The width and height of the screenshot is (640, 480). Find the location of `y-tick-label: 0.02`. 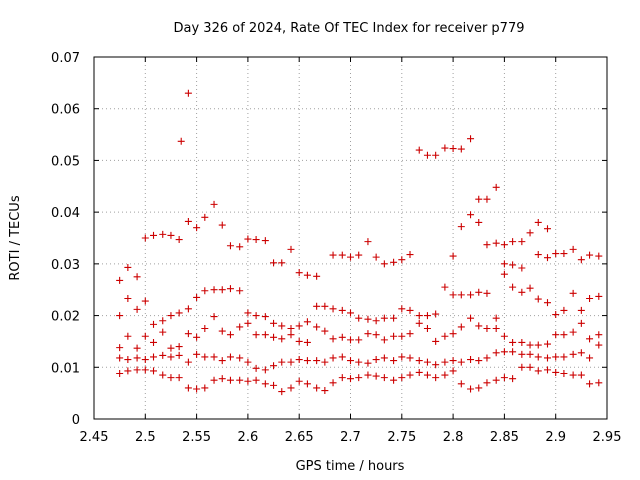

y-tick-label: 0.02 is located at coordinates (65, 317).